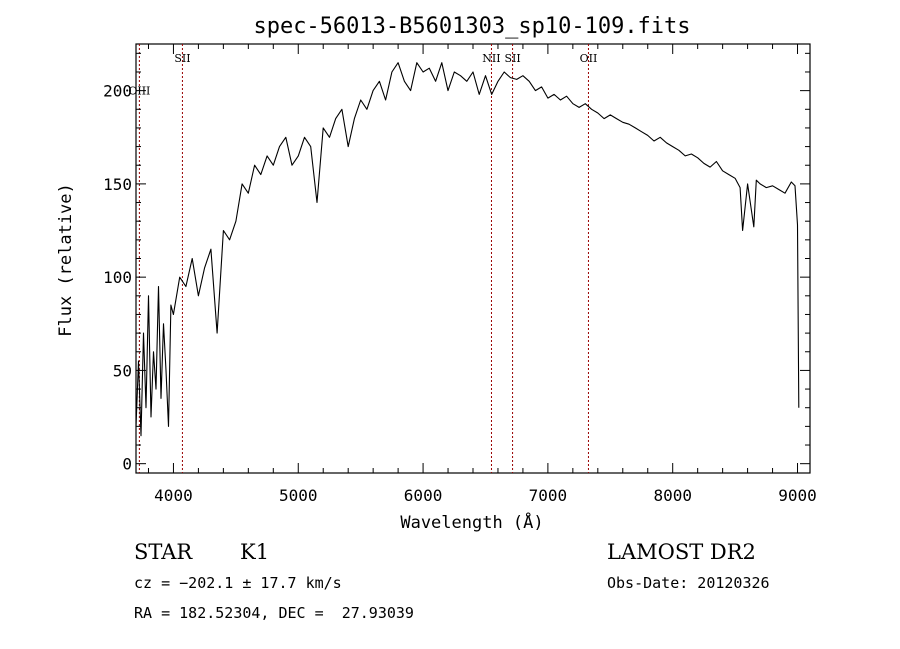  Describe the element at coordinates (274, 613) in the screenshot. I see `coordinates-text: RA = 182.52304, DEC = 27.93039` at that location.